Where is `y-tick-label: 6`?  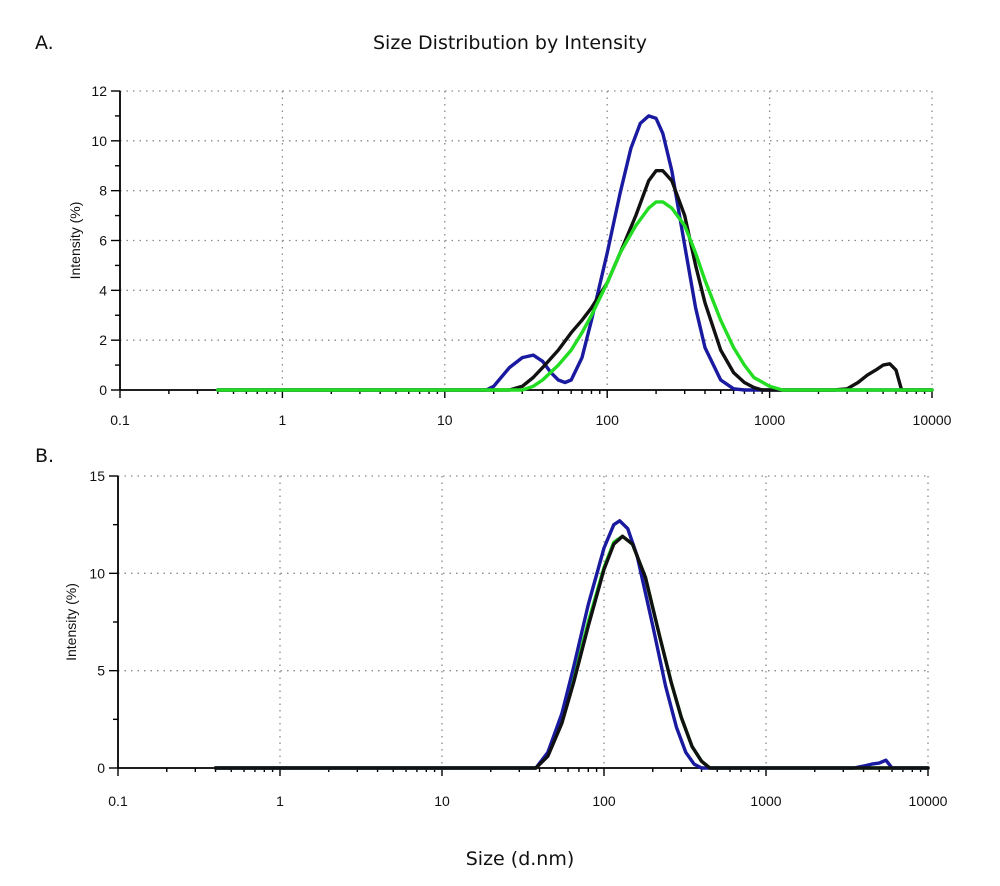
y-tick-label: 6 is located at coordinates (103, 241).